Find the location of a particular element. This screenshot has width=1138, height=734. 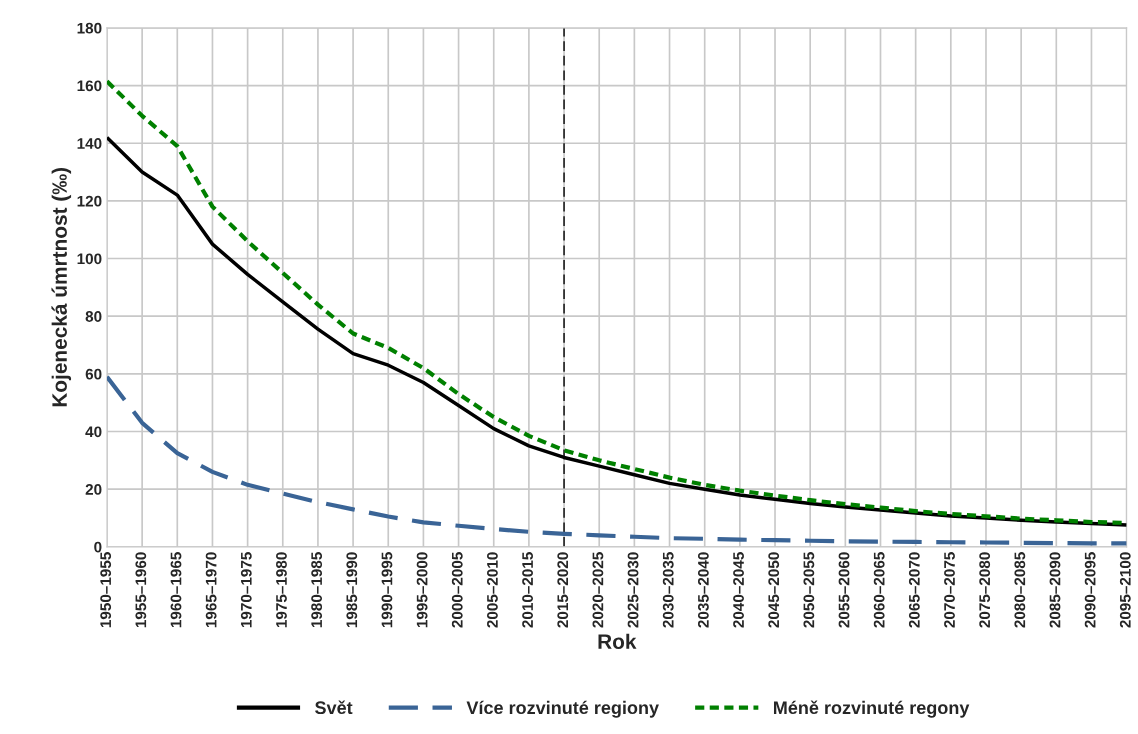

legend-label: Svět is located at coordinates (334, 707).